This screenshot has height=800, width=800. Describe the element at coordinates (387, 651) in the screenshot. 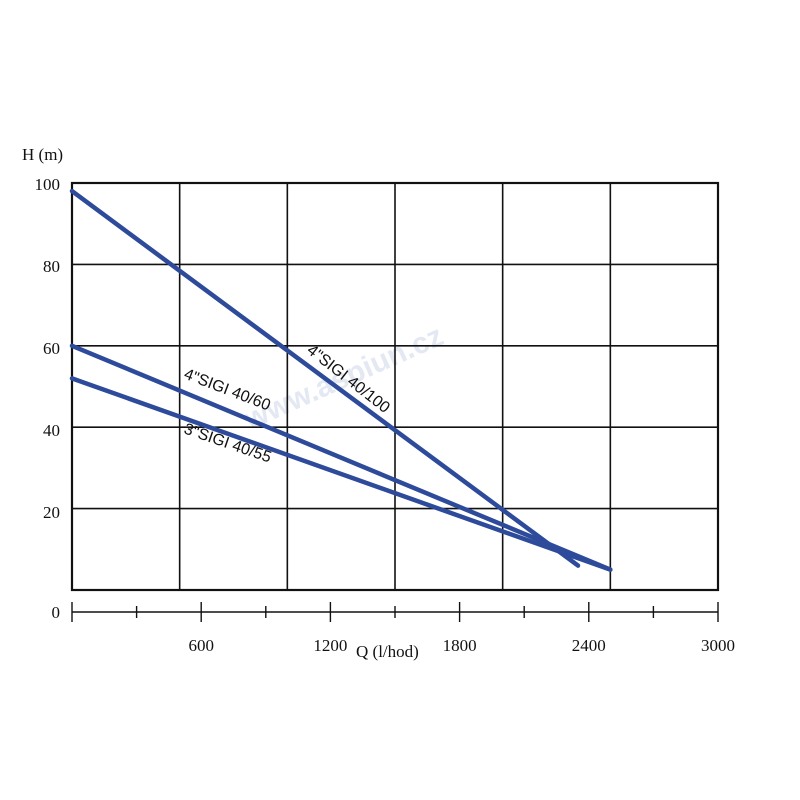

I see `x-axis-label: Q (l/hod)` at that location.